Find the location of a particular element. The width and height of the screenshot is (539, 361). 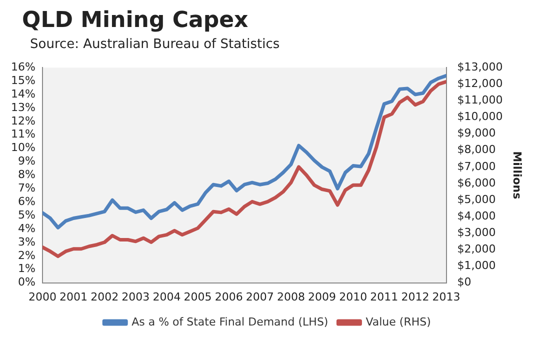

y2-tick-label: $1,000 is located at coordinates (476, 265).